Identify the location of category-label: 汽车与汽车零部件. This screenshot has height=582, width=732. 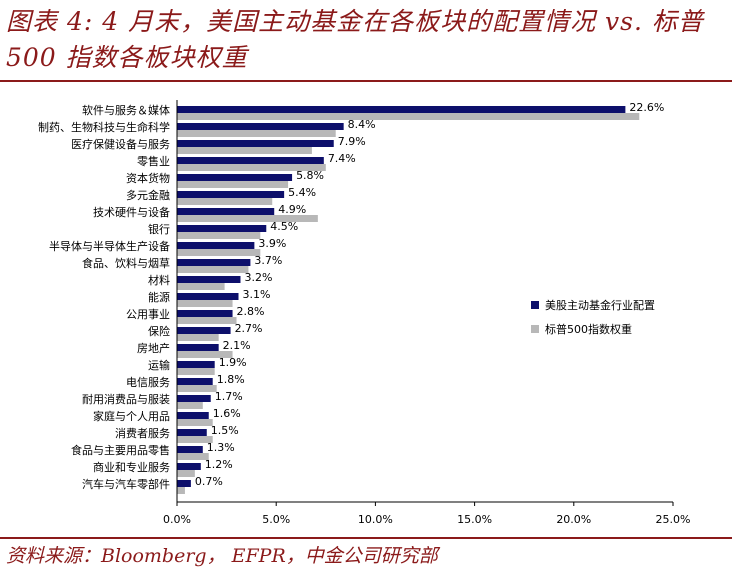
(126, 484).